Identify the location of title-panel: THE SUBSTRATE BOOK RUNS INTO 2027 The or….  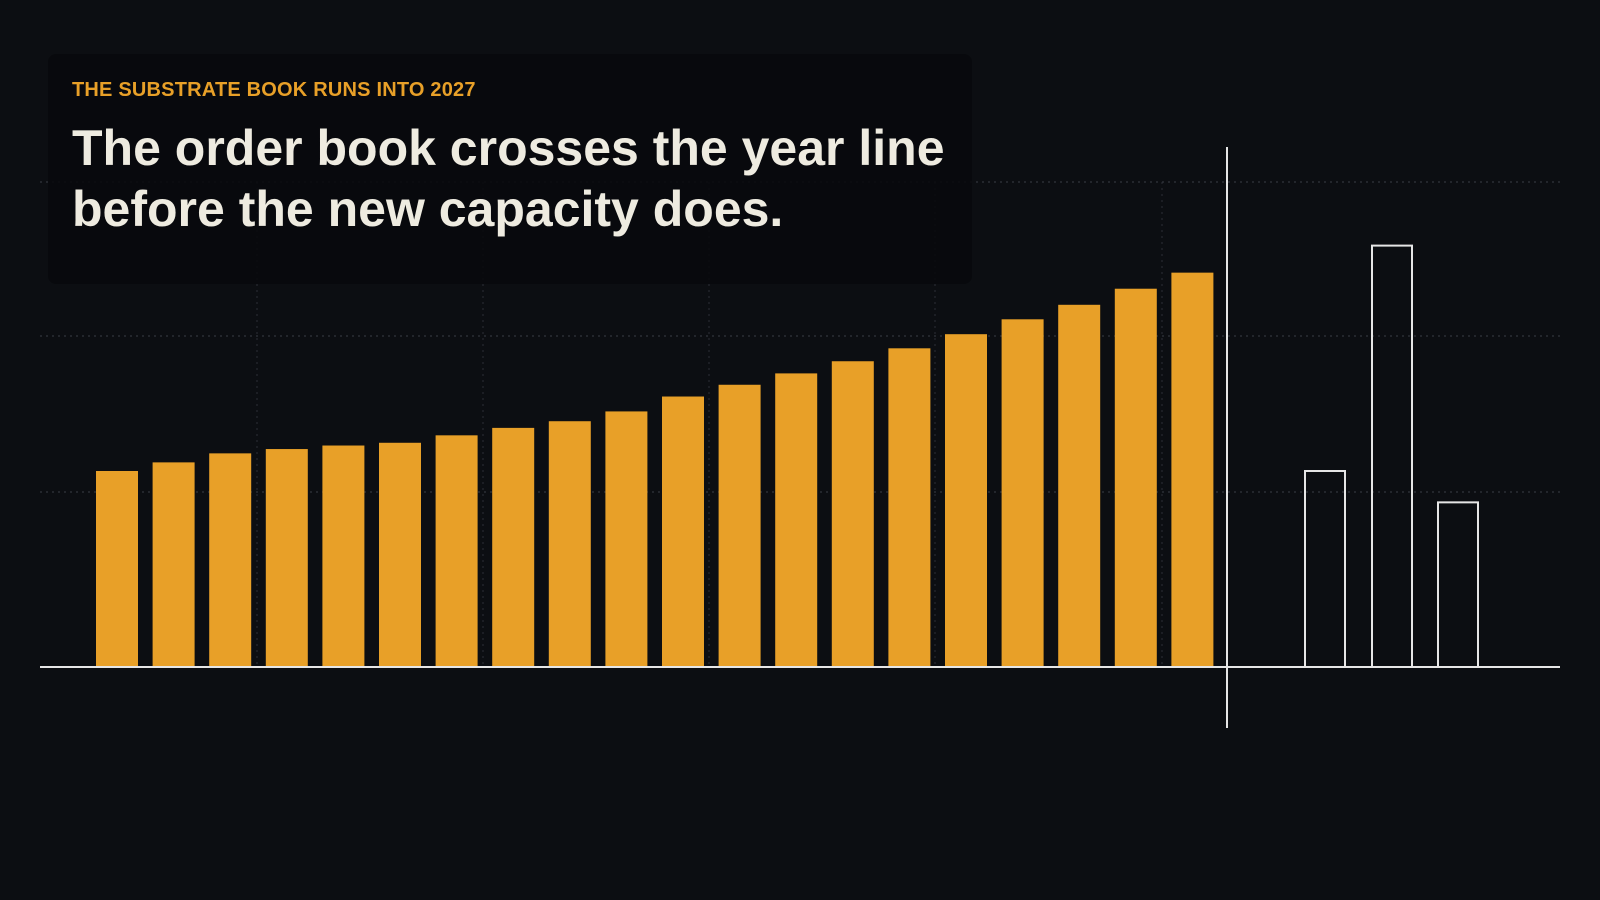
(510, 169).